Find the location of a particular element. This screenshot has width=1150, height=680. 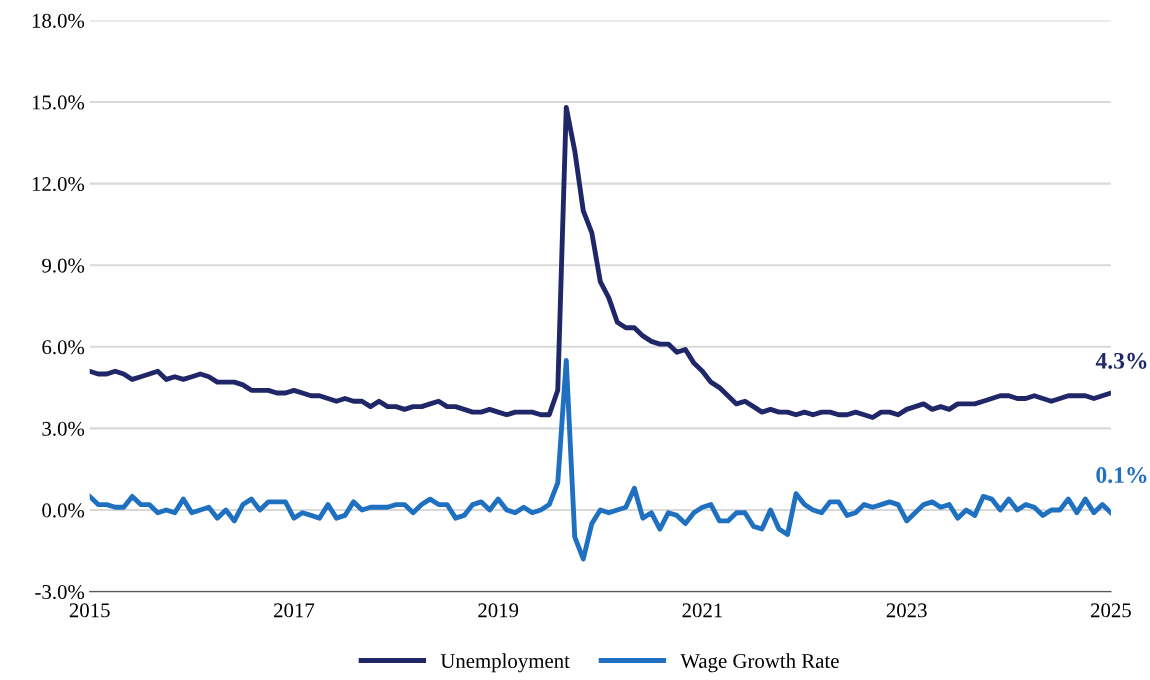

y-tick-label: 3.0% is located at coordinates (63, 428).